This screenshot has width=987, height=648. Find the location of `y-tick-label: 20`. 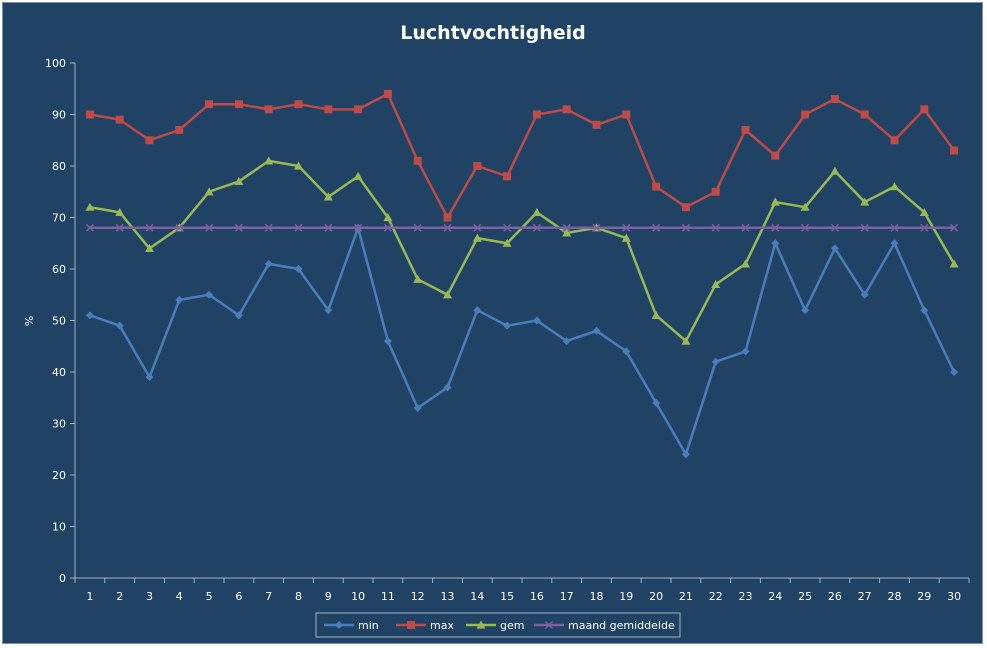

y-tick-label: 20 is located at coordinates (59, 475).